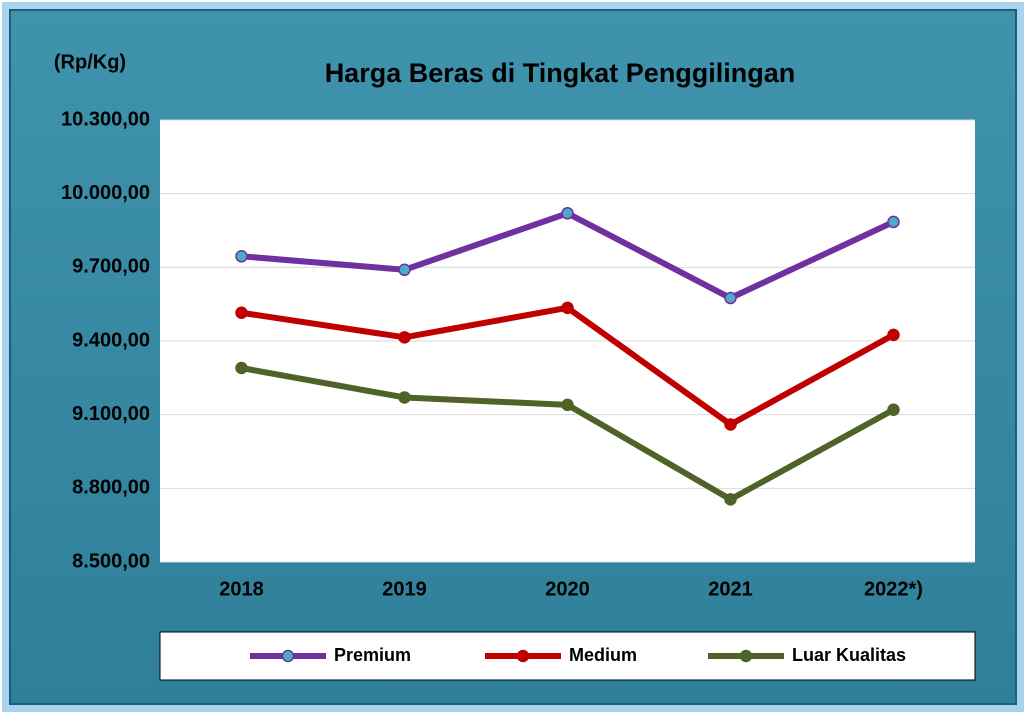 The image size is (1026, 714). What do you see at coordinates (111, 414) in the screenshot?
I see `y-tick-label: 9.100,00` at bounding box center [111, 414].